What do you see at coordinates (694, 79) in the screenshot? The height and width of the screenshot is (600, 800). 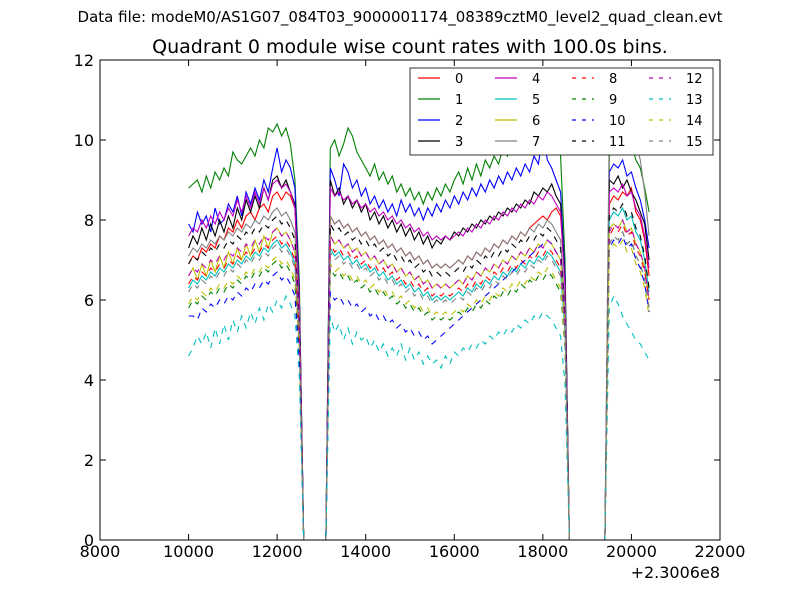 I see `legend-label-12: 12` at bounding box center [694, 79].